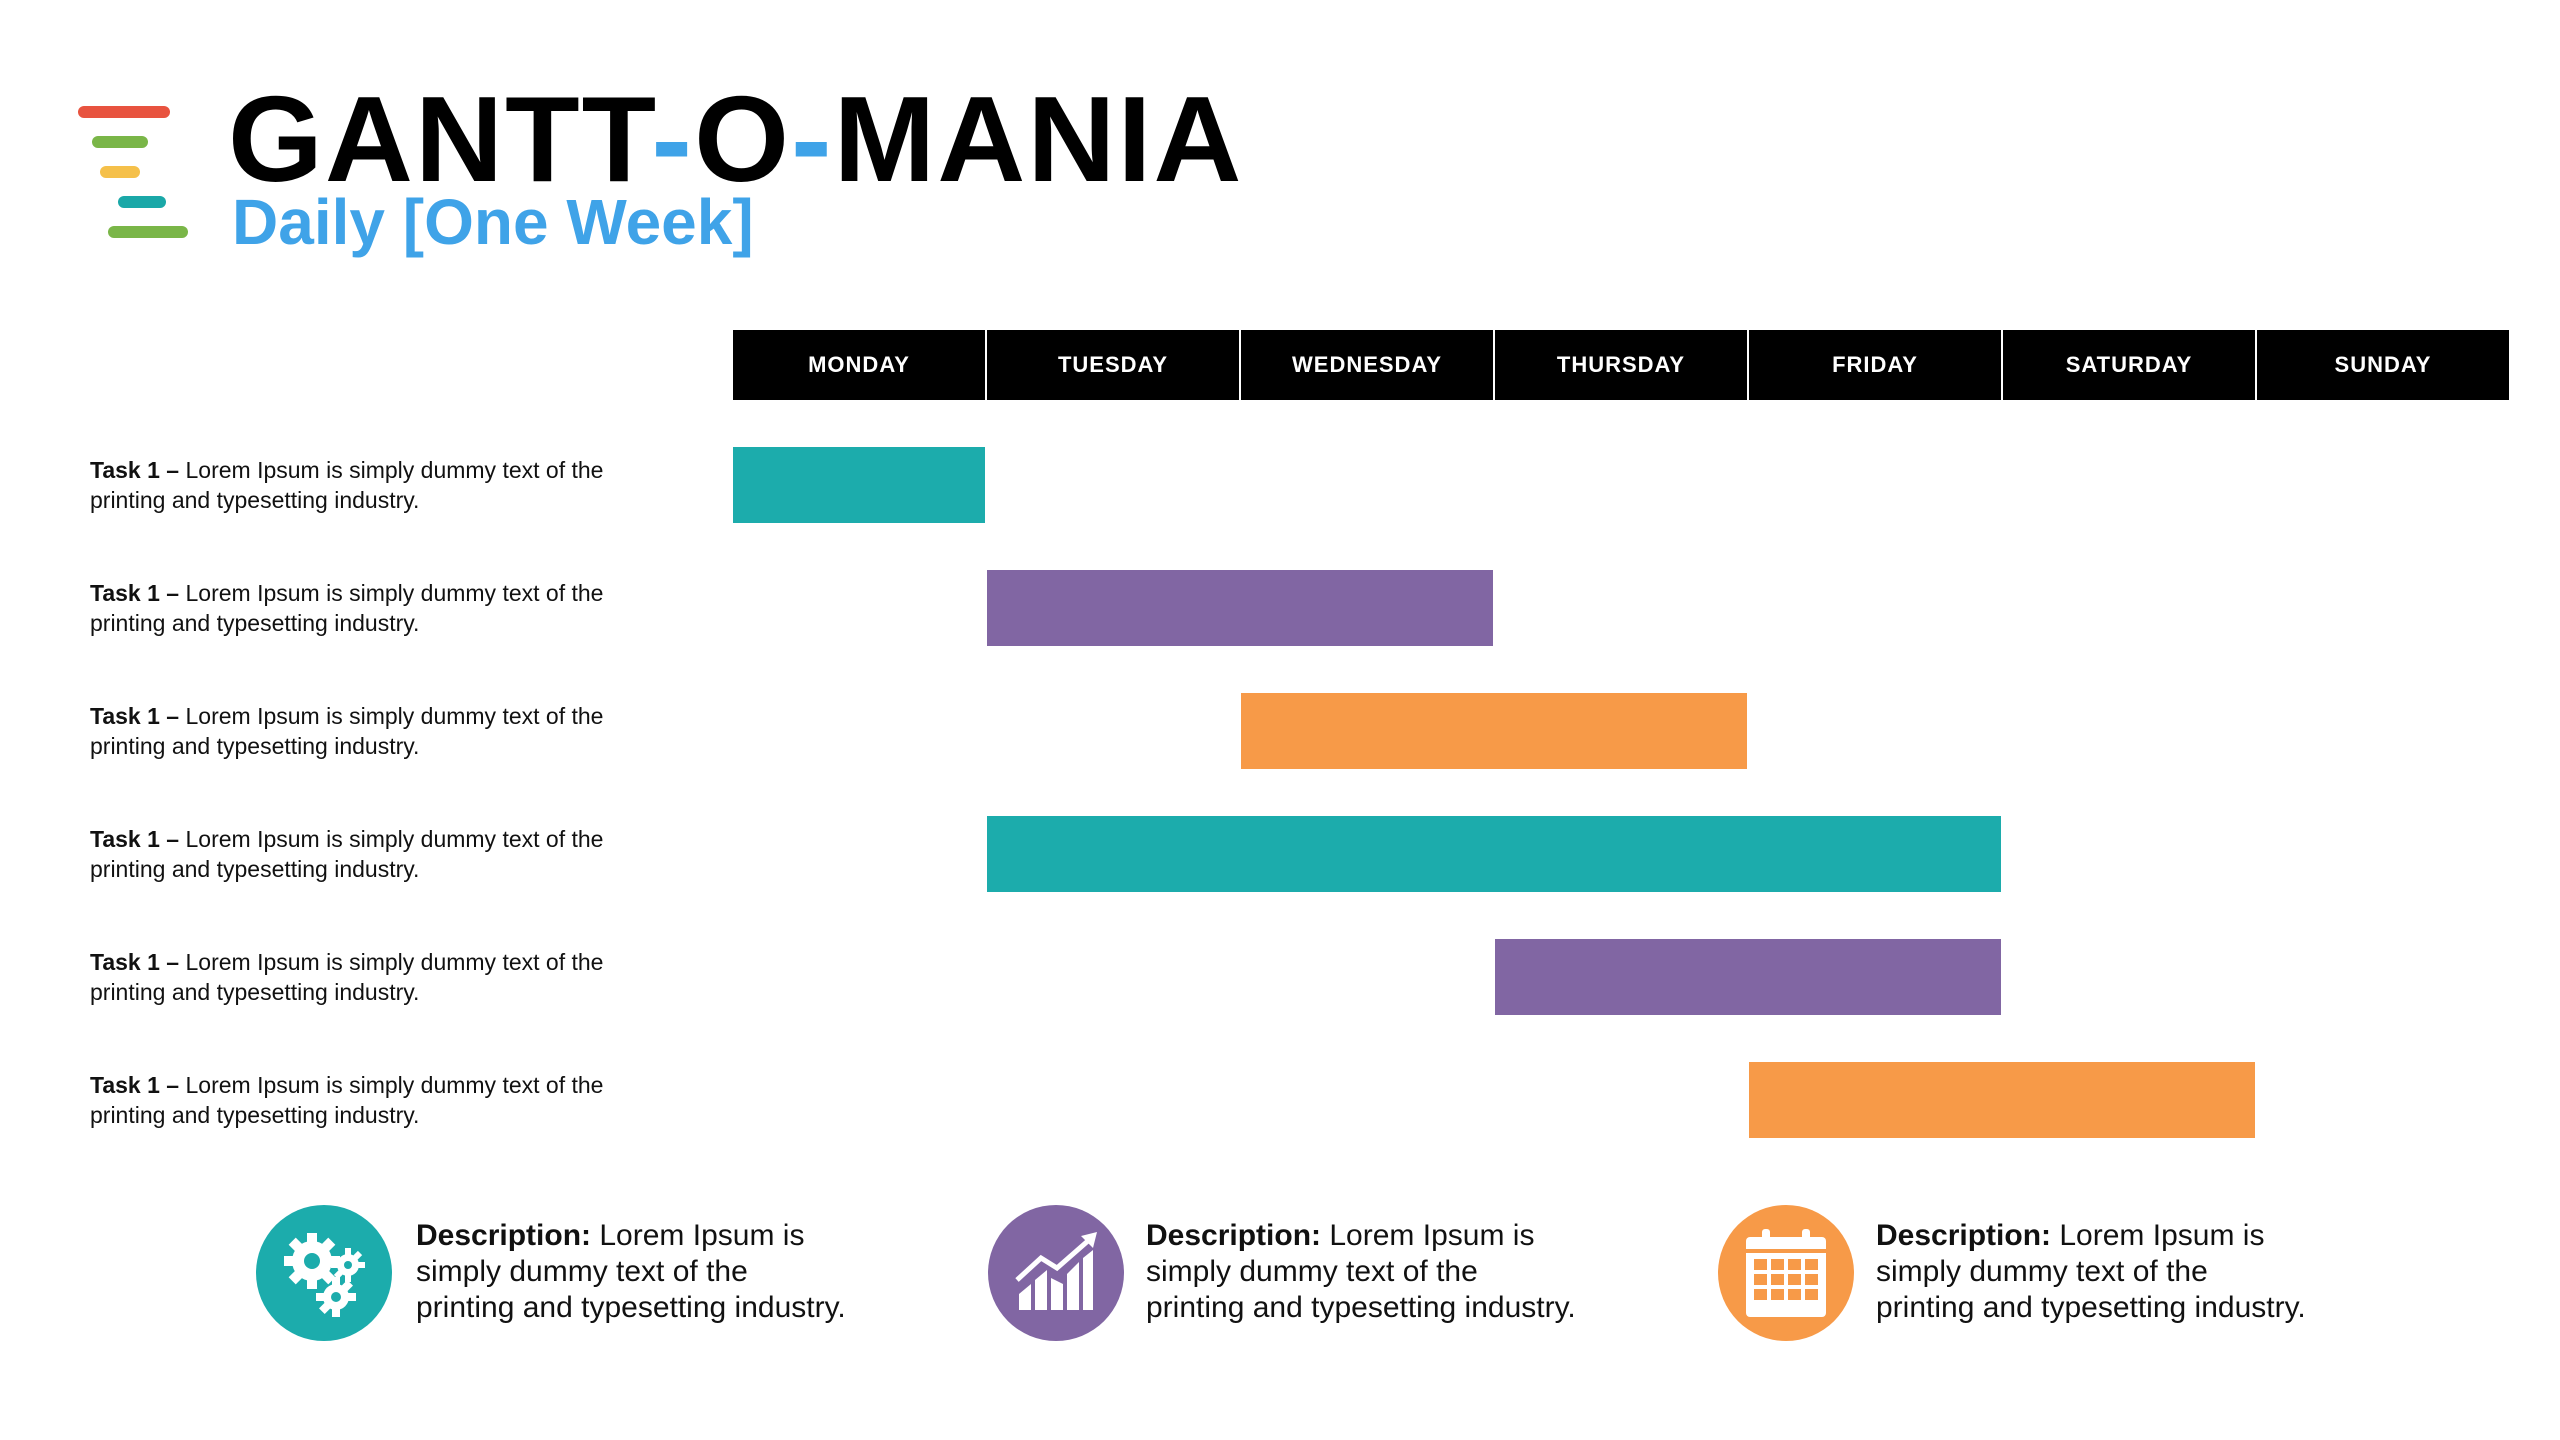 The height and width of the screenshot is (1440, 2560). I want to click on calendar-icon, so click(1786, 1273).